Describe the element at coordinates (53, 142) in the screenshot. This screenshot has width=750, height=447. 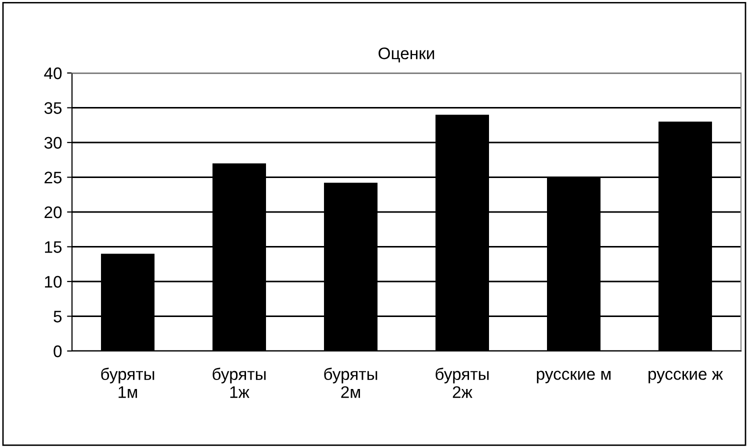
I see `y-tick-label: 30` at that location.